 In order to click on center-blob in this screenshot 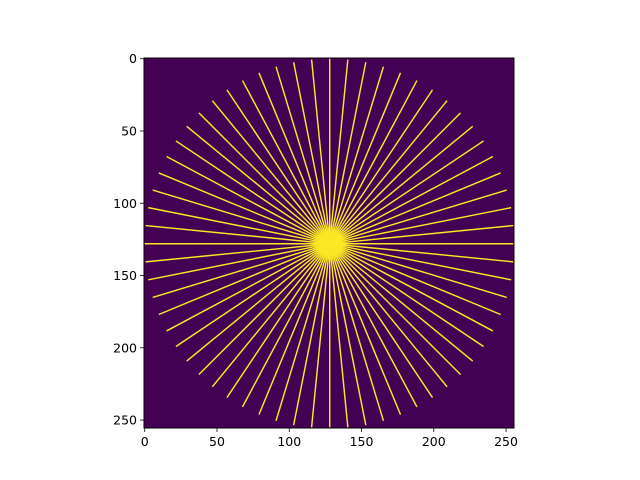, I will do `click(330, 244)`.